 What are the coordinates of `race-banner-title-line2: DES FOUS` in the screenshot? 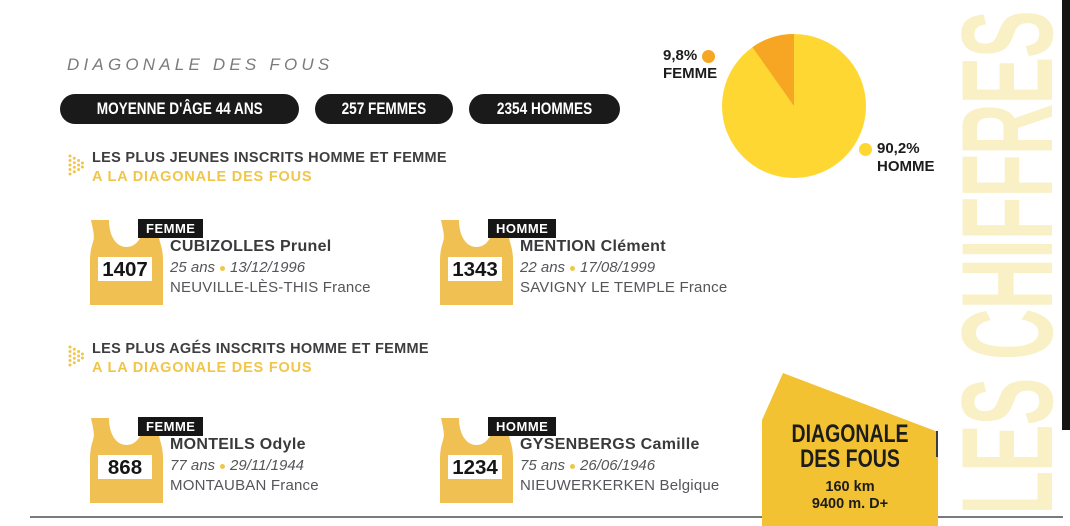 It's located at (850, 459).